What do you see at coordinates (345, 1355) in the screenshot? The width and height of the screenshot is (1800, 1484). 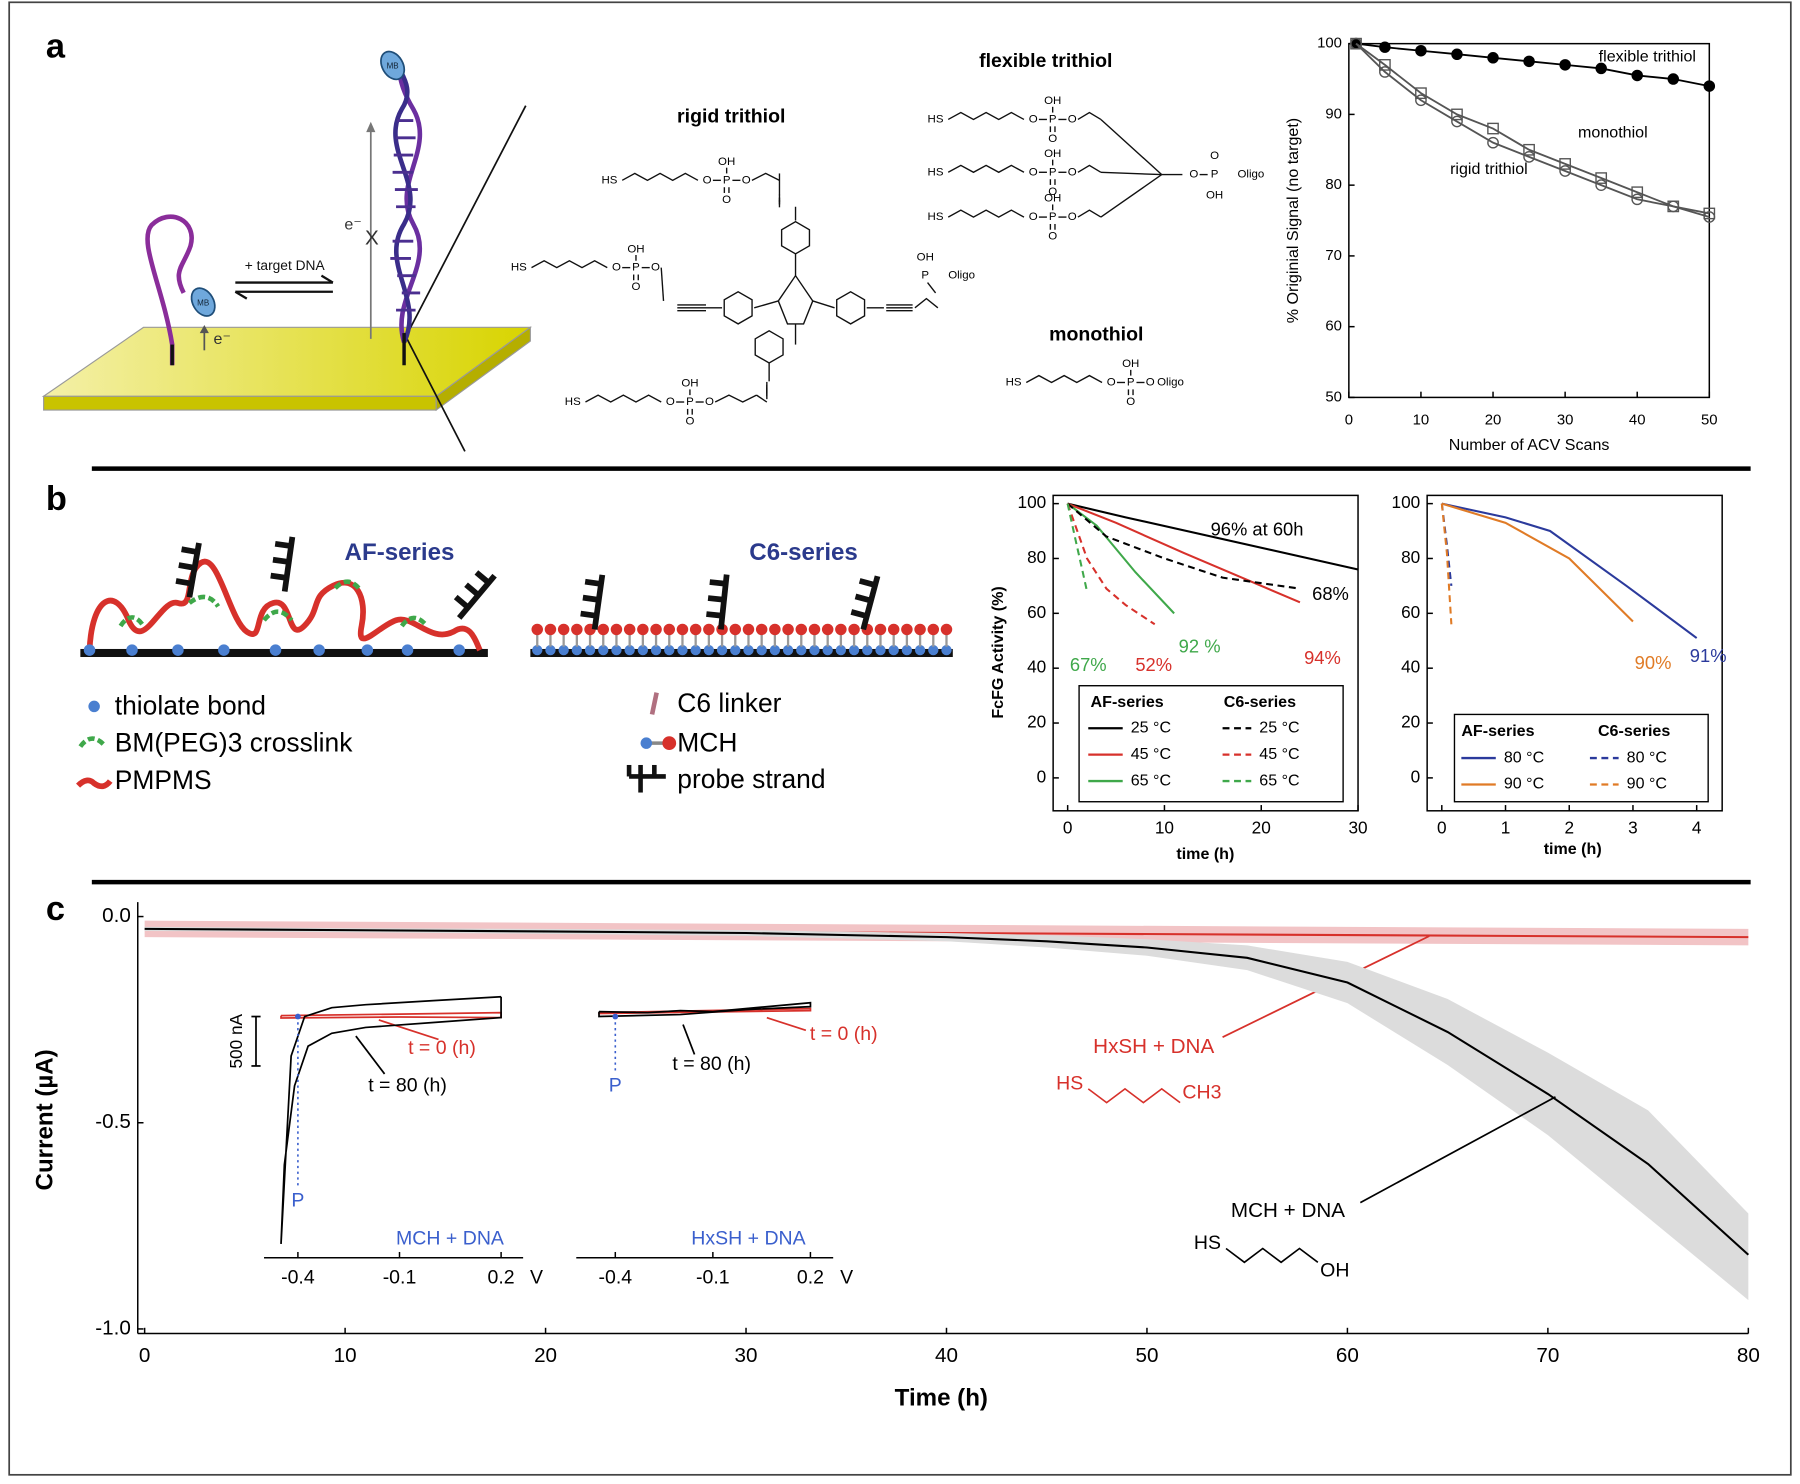 I see `x-tick-label: 10` at bounding box center [345, 1355].